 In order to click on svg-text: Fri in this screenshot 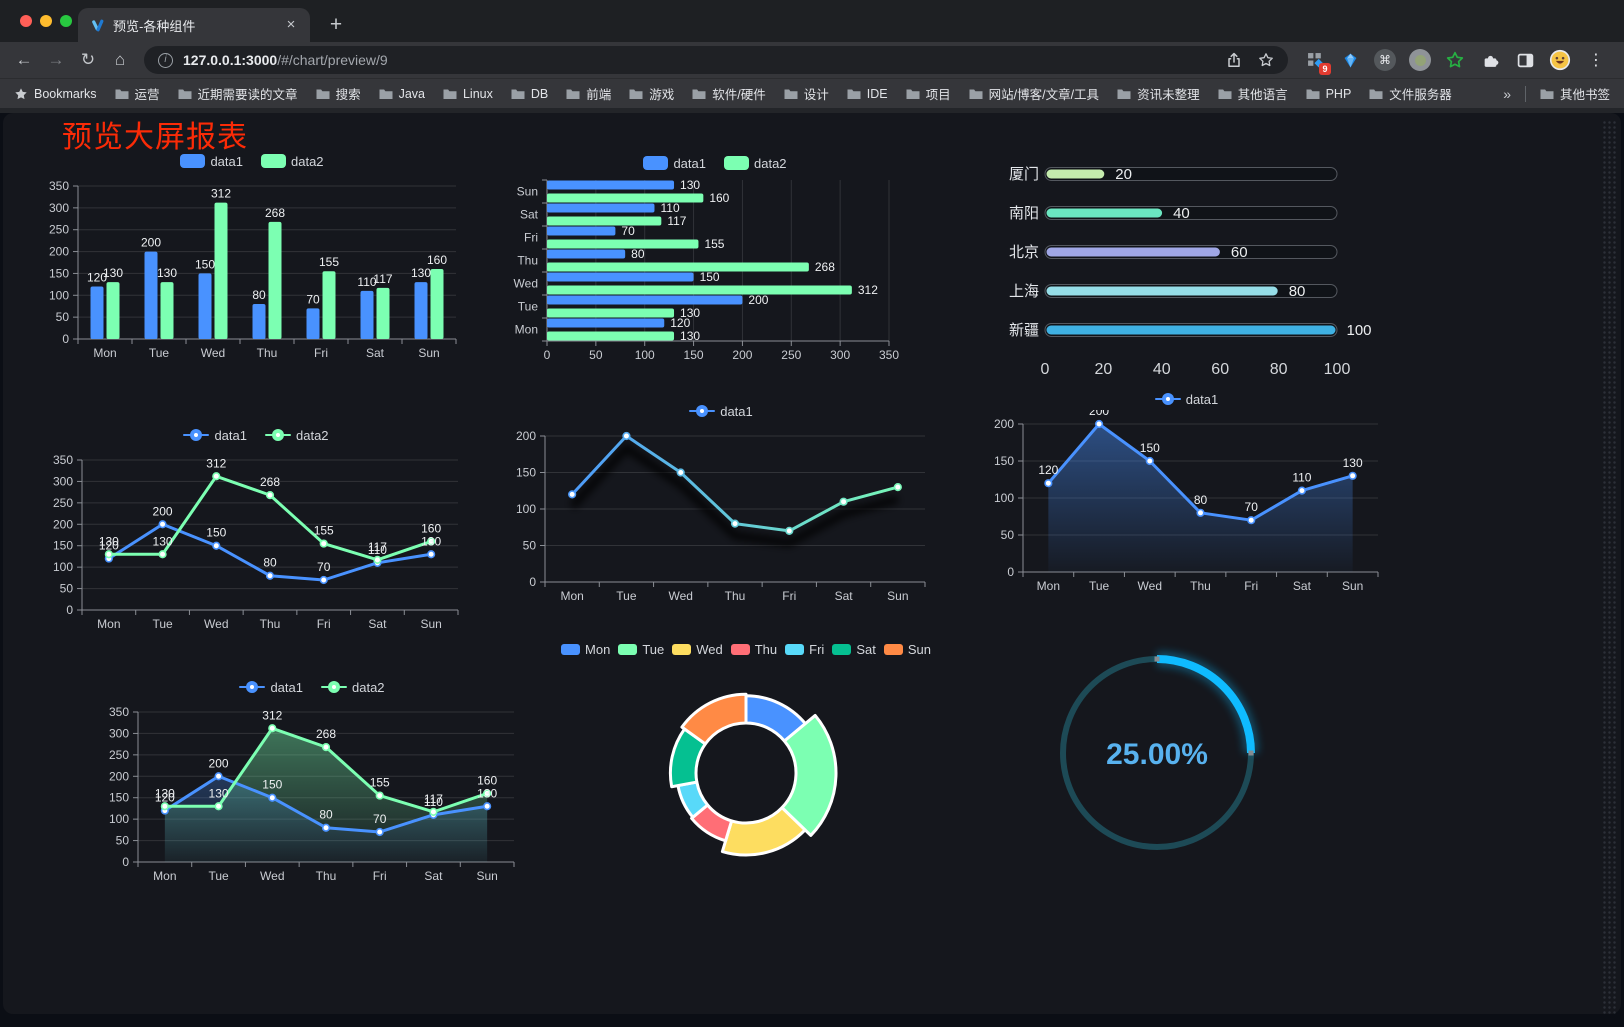, I will do `click(531, 238)`.